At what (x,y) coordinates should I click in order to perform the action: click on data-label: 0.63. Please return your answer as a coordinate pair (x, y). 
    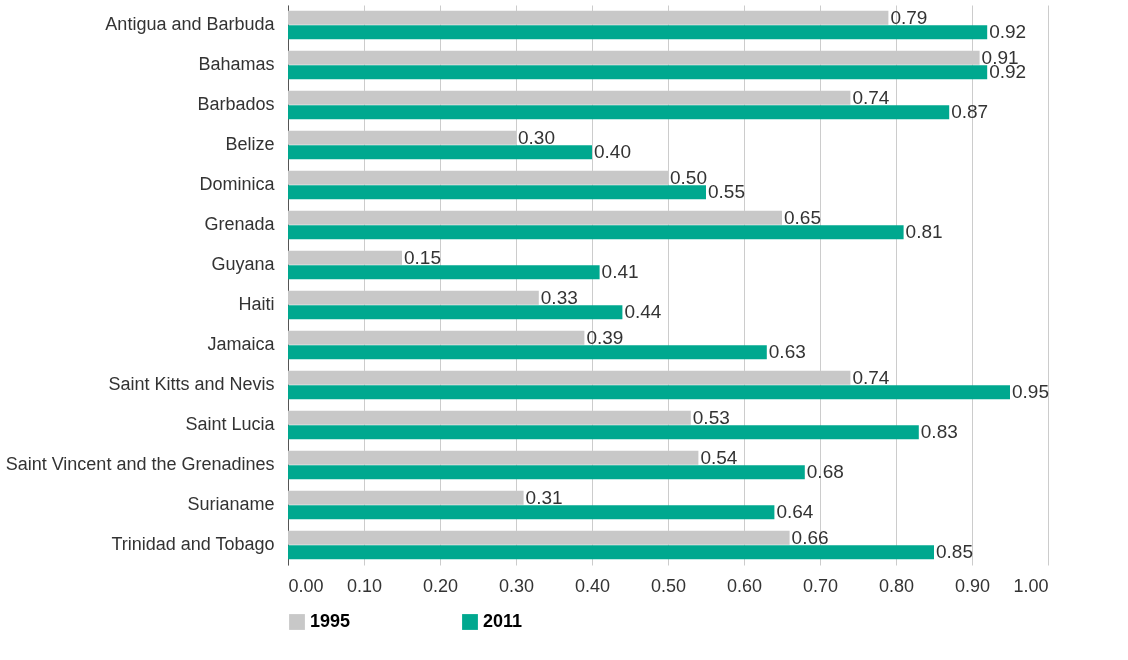
    Looking at the image, I should click on (787, 352).